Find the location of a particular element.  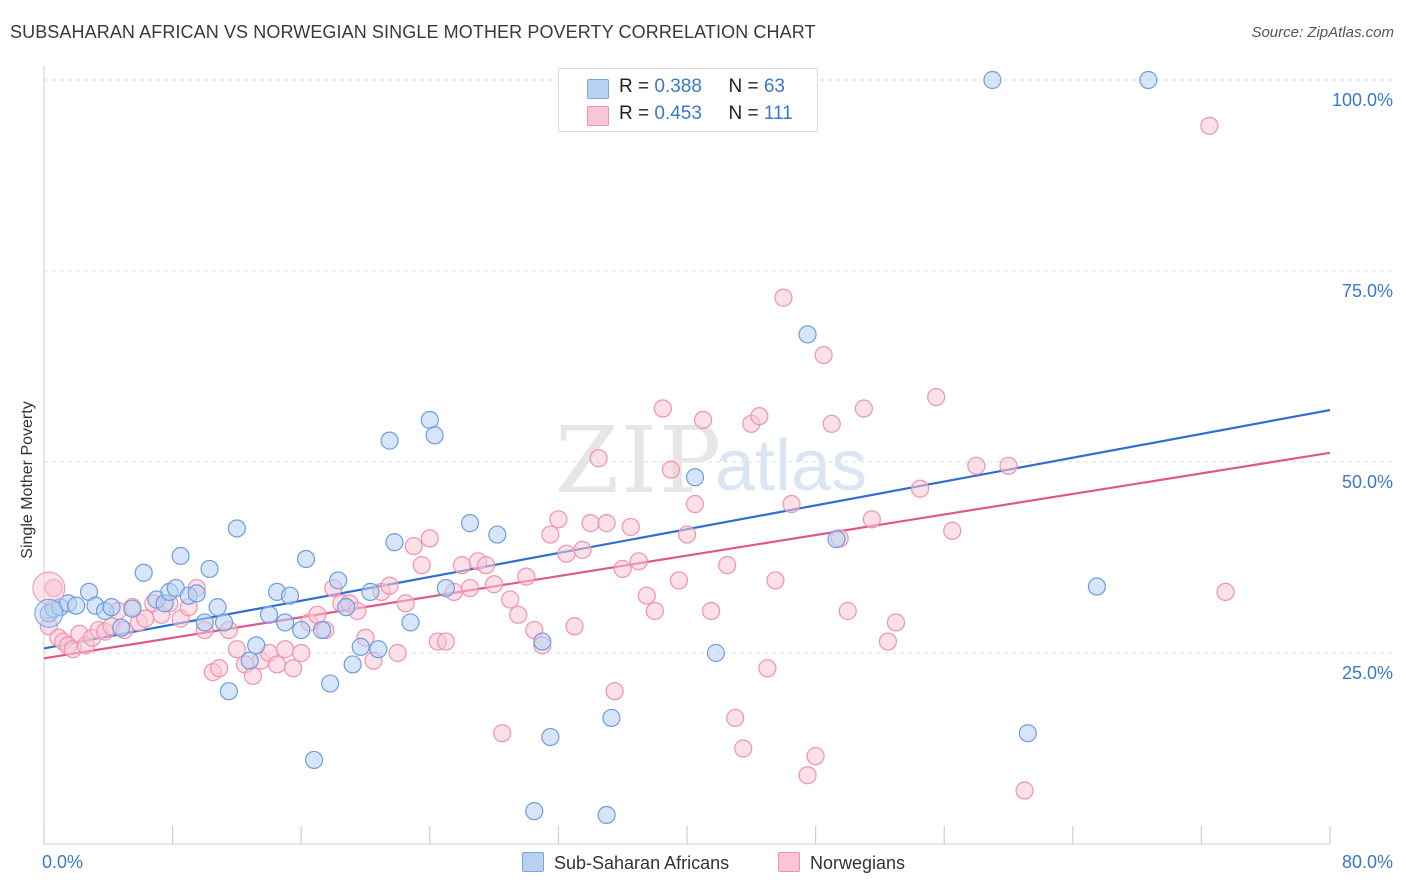

chart-source: Source: ZipAtlas.com is located at coordinates (1322, 32).